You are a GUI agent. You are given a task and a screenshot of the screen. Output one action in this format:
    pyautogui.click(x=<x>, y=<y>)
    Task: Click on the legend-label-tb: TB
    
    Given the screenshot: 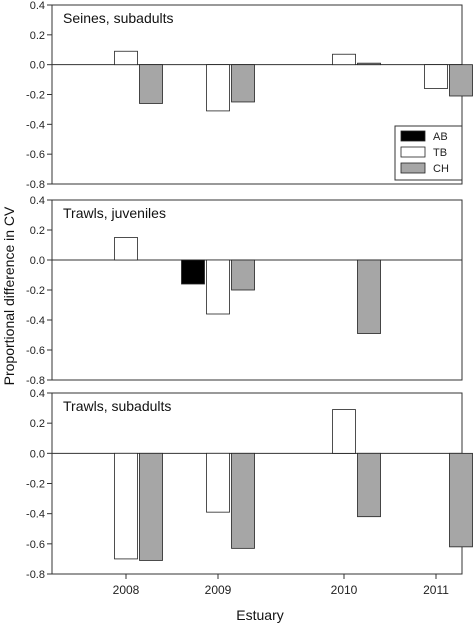 What is the action you would take?
    pyautogui.click(x=440, y=153)
    